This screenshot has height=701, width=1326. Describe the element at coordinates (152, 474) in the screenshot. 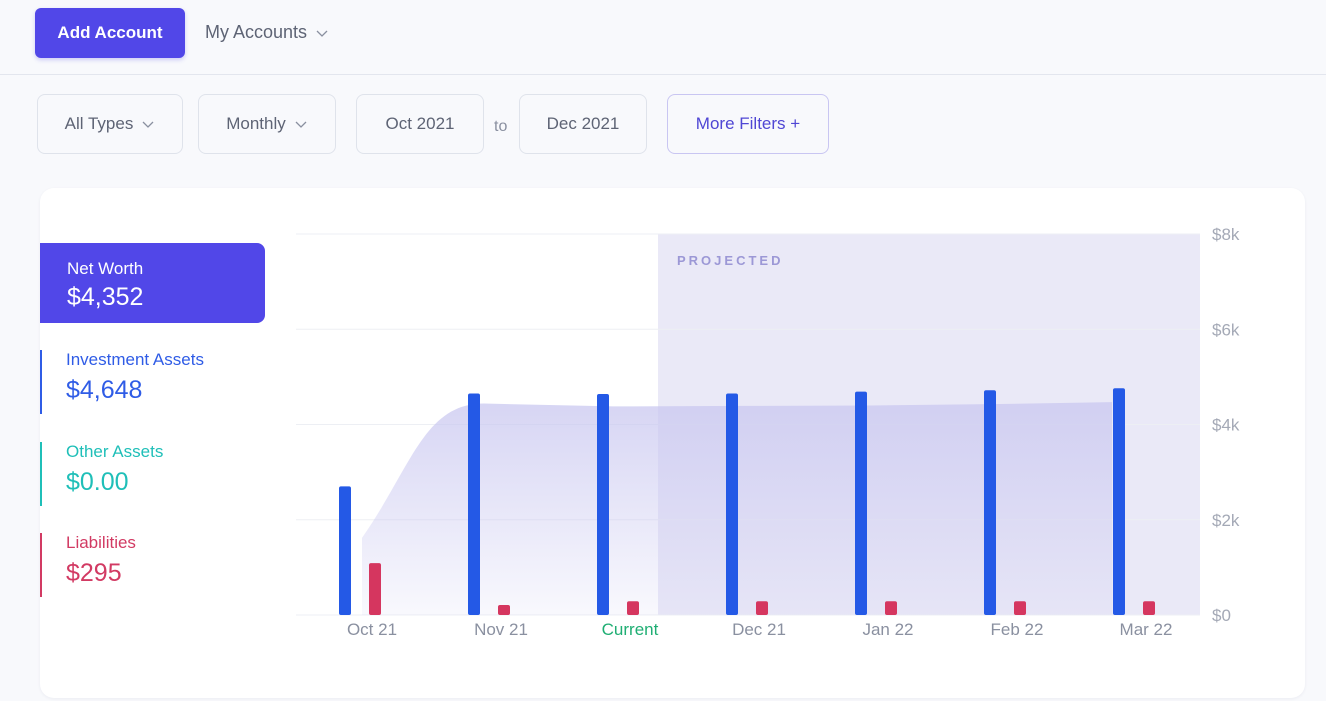

I see `other-assets-summary: Other Assets $0.00` at that location.